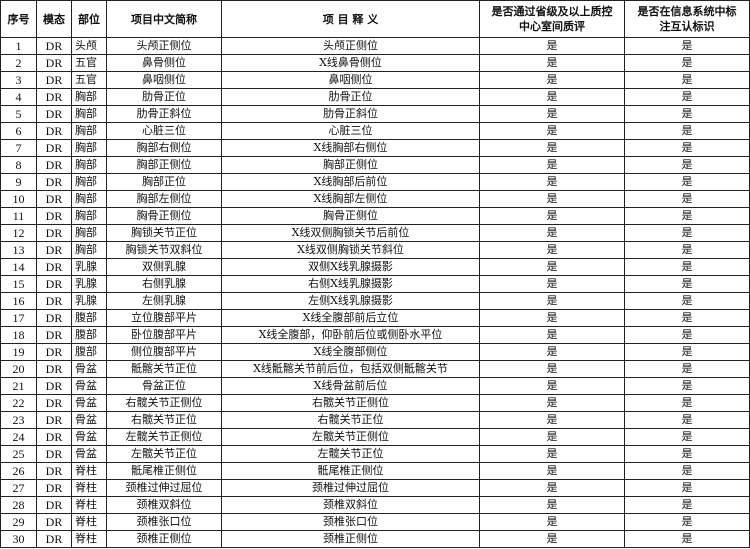  I want to click on cell-short-name: 左侧乳腺, so click(164, 301).